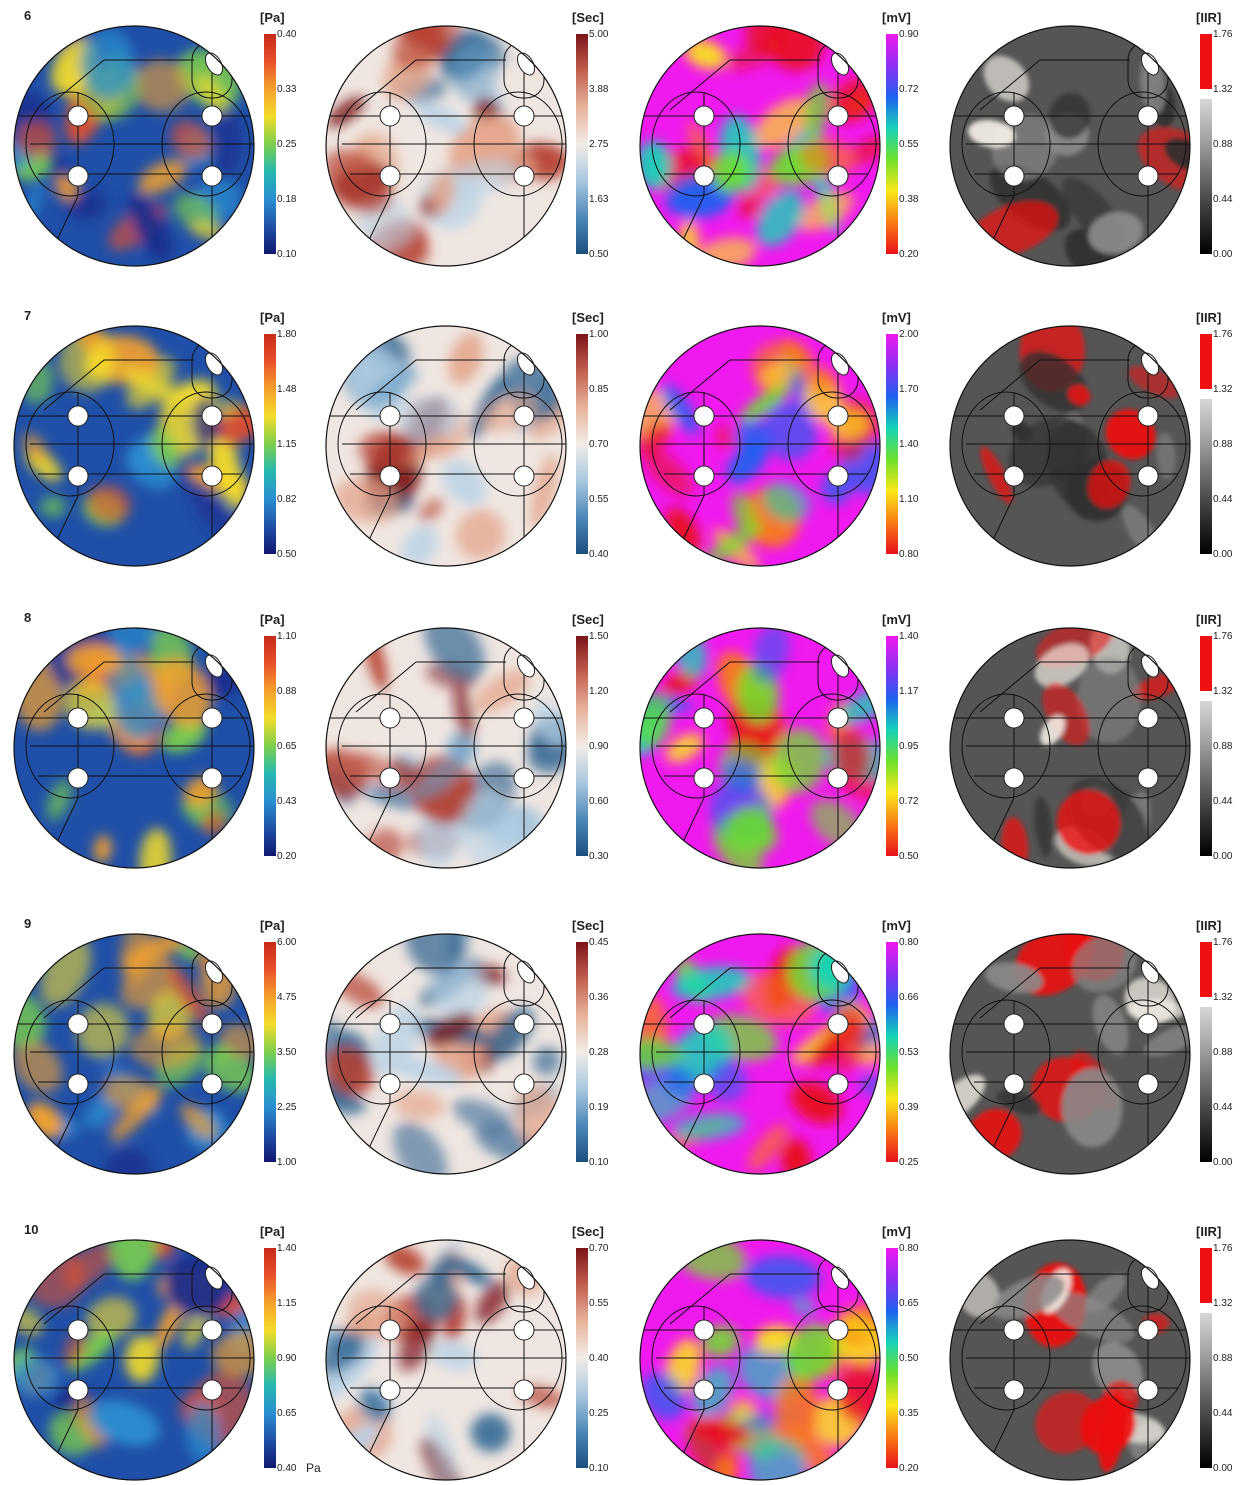 The width and height of the screenshot is (1245, 1485). I want to click on colorbar-pa: [Pa]1.401.150.900.650.40, so click(278, 1349).